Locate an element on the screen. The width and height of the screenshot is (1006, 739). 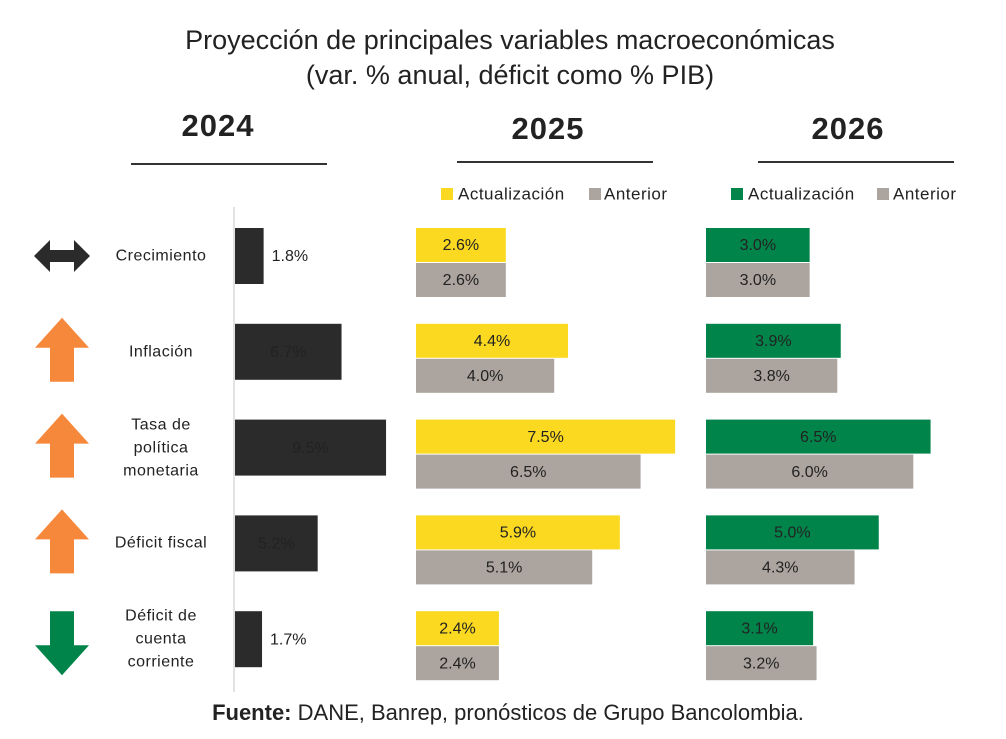
value-label: 5.0% is located at coordinates (792, 533).